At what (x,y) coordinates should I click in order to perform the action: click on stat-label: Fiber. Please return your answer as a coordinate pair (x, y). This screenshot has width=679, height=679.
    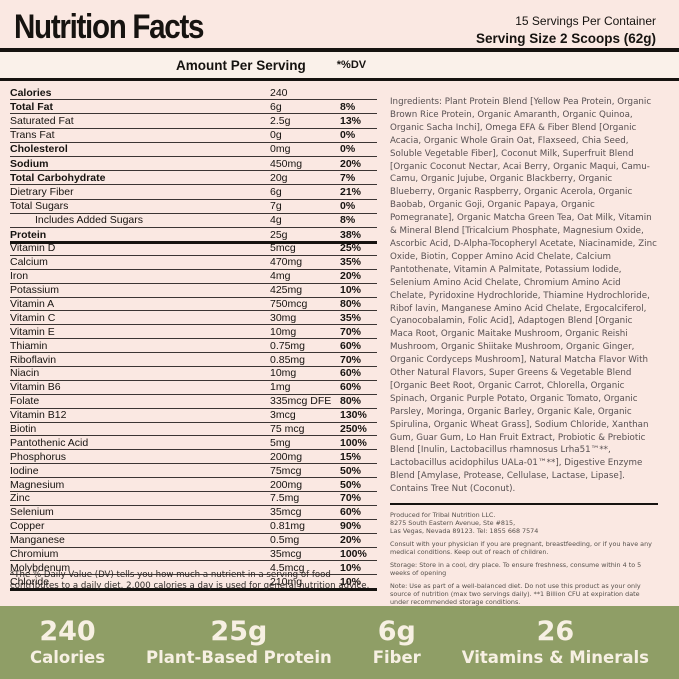
    Looking at the image, I should click on (396, 658).